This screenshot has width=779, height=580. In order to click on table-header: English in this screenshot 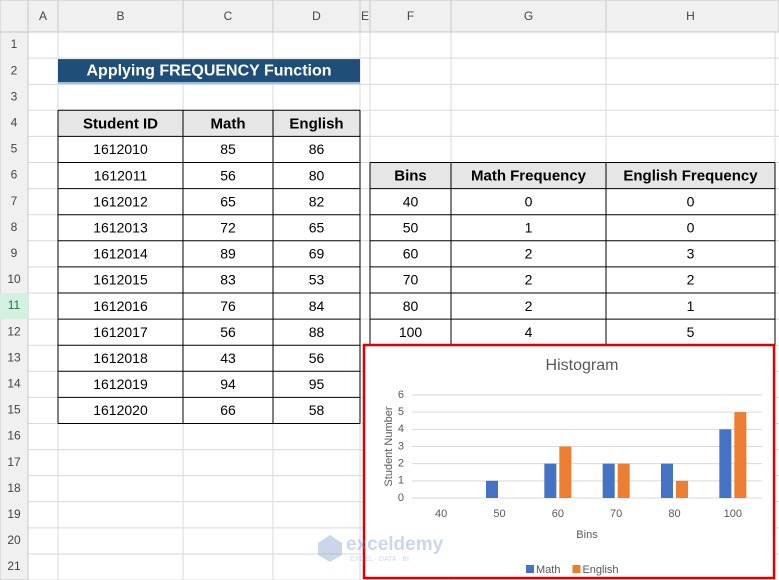, I will do `click(316, 123)`.